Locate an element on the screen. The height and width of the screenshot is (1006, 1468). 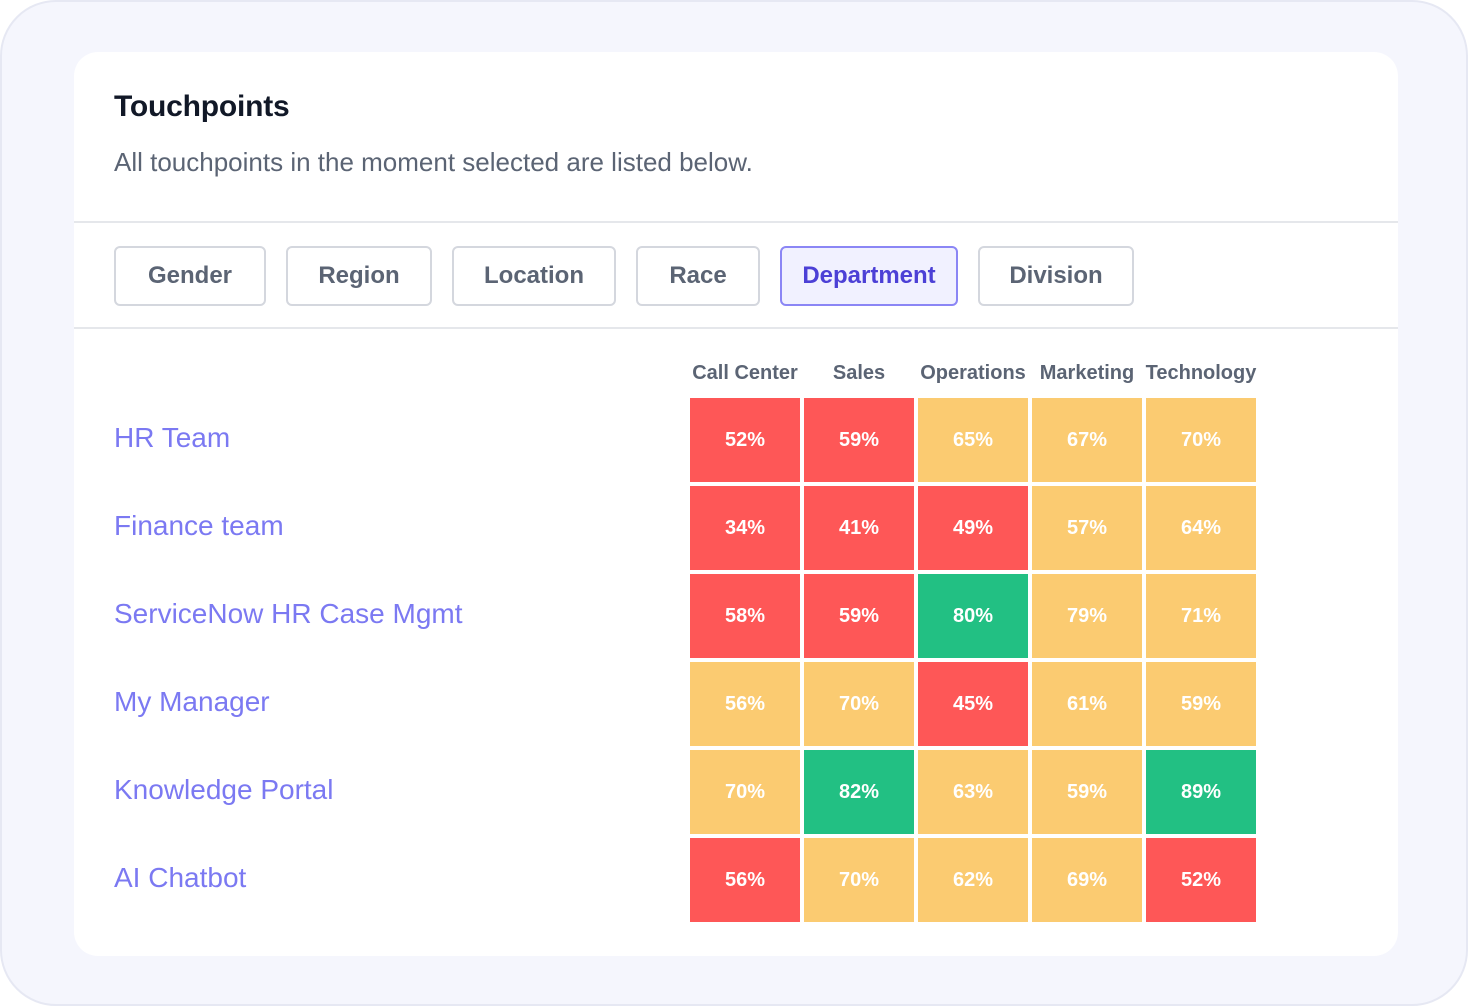
heatmap-cell: 67% is located at coordinates (1087, 440).